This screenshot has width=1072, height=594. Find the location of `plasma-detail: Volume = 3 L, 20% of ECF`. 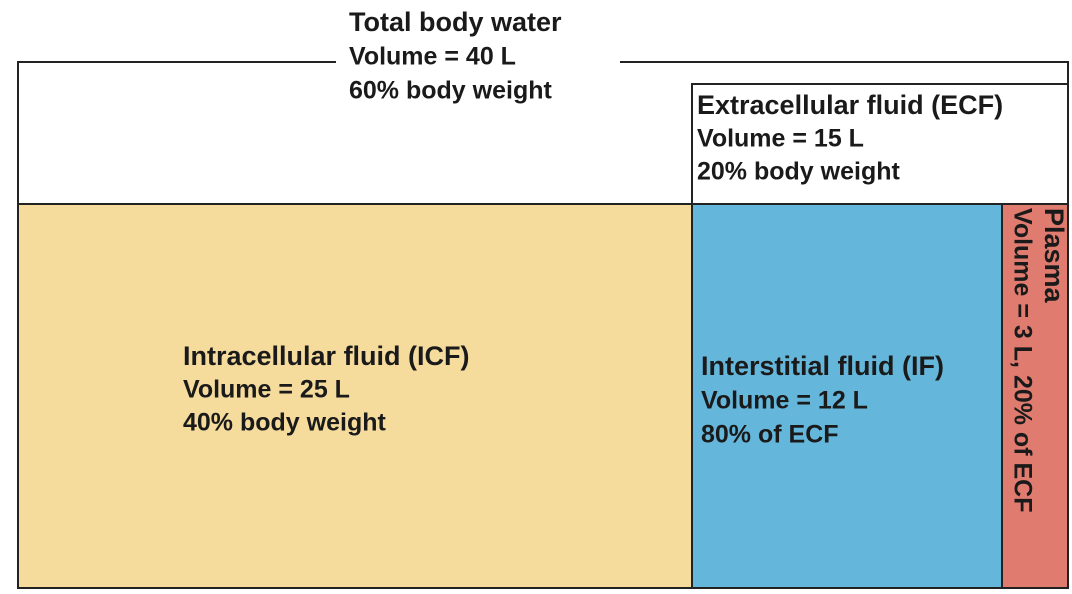

plasma-detail: Volume = 3 L, 20% of ECF is located at coordinates (1022, 360).